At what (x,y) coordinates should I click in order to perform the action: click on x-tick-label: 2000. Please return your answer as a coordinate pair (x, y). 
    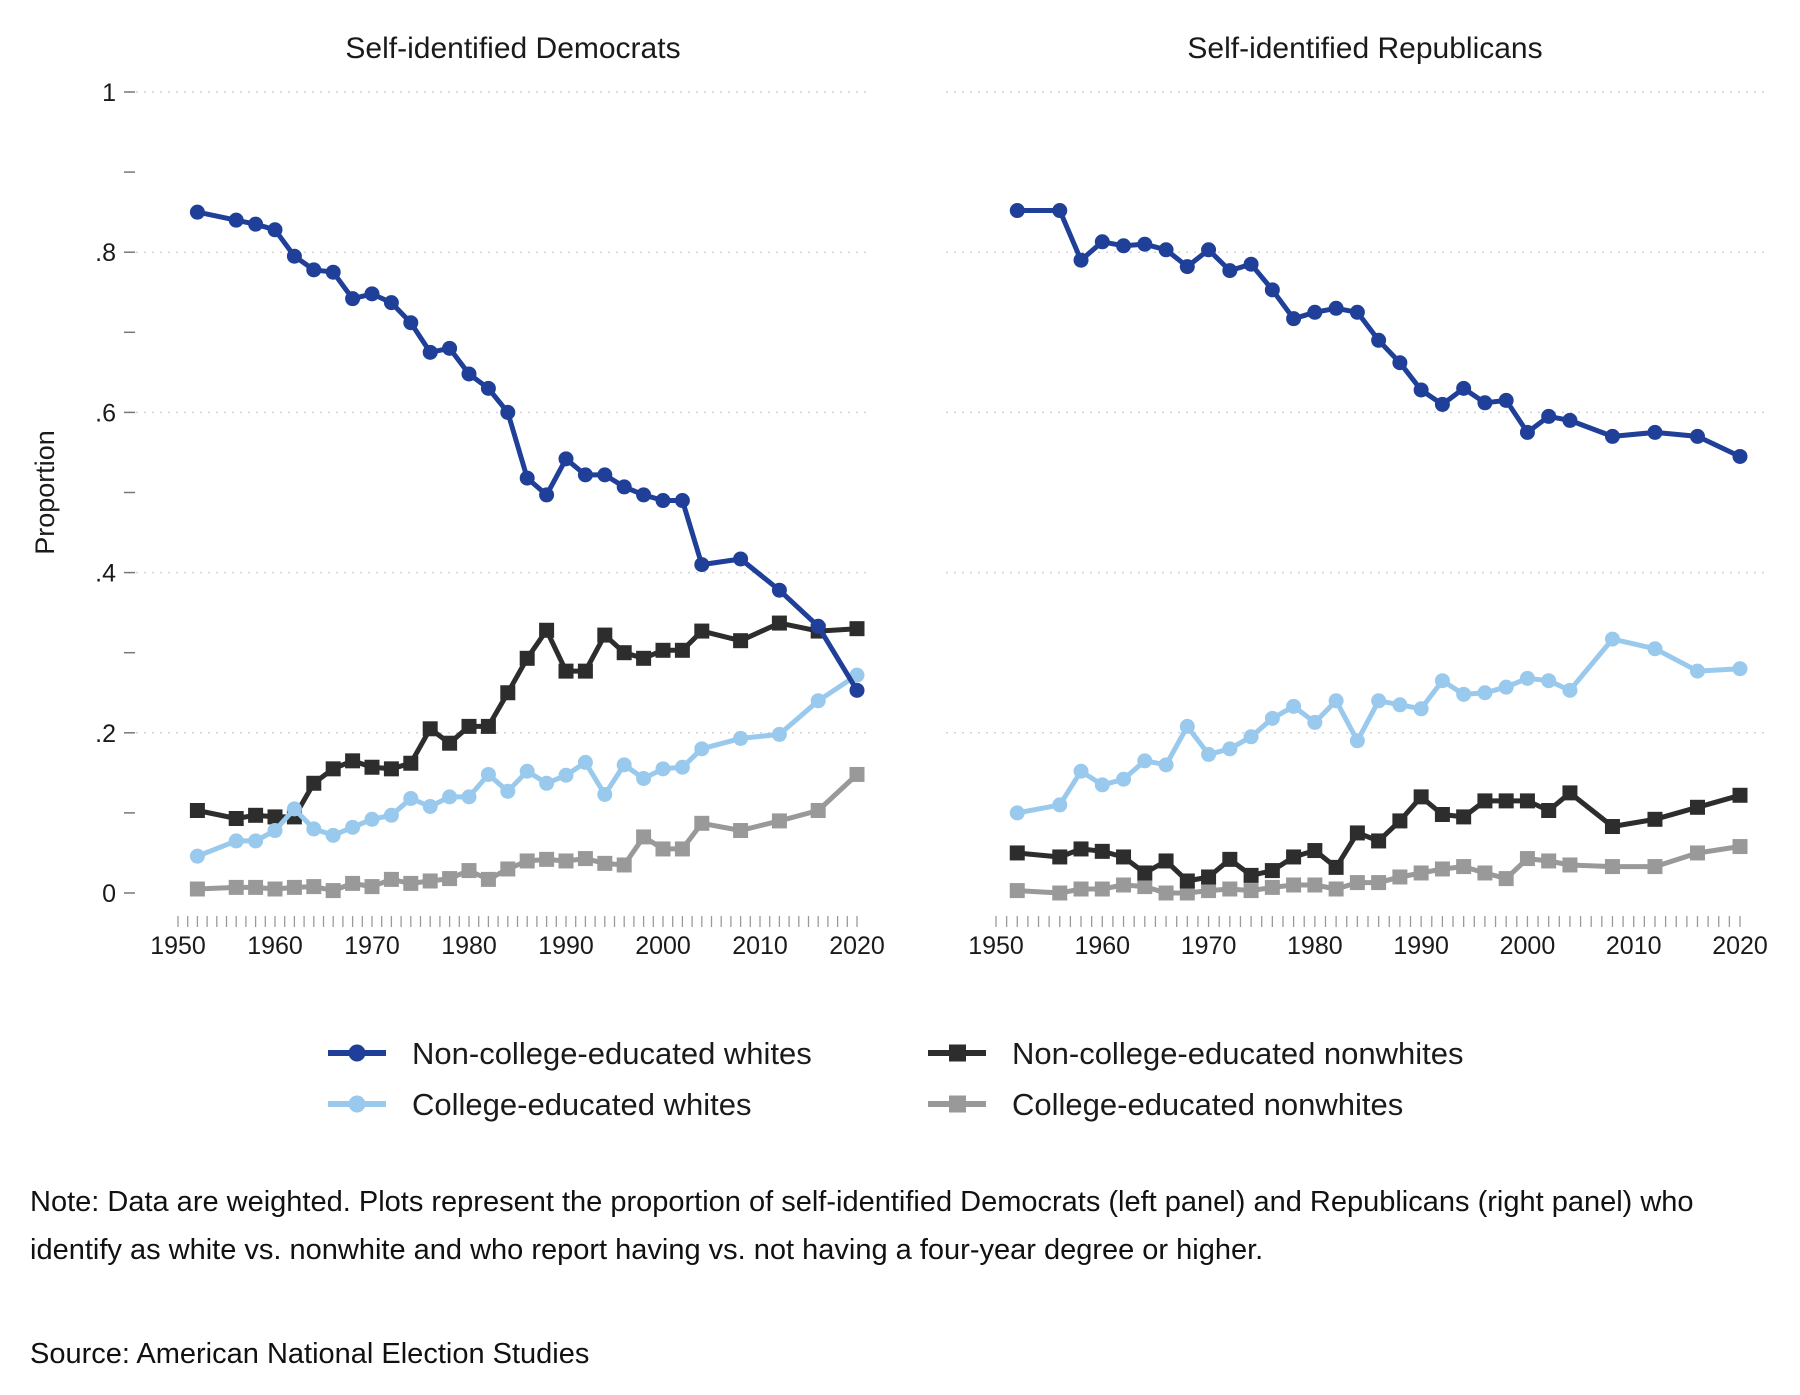
    Looking at the image, I should click on (1528, 946).